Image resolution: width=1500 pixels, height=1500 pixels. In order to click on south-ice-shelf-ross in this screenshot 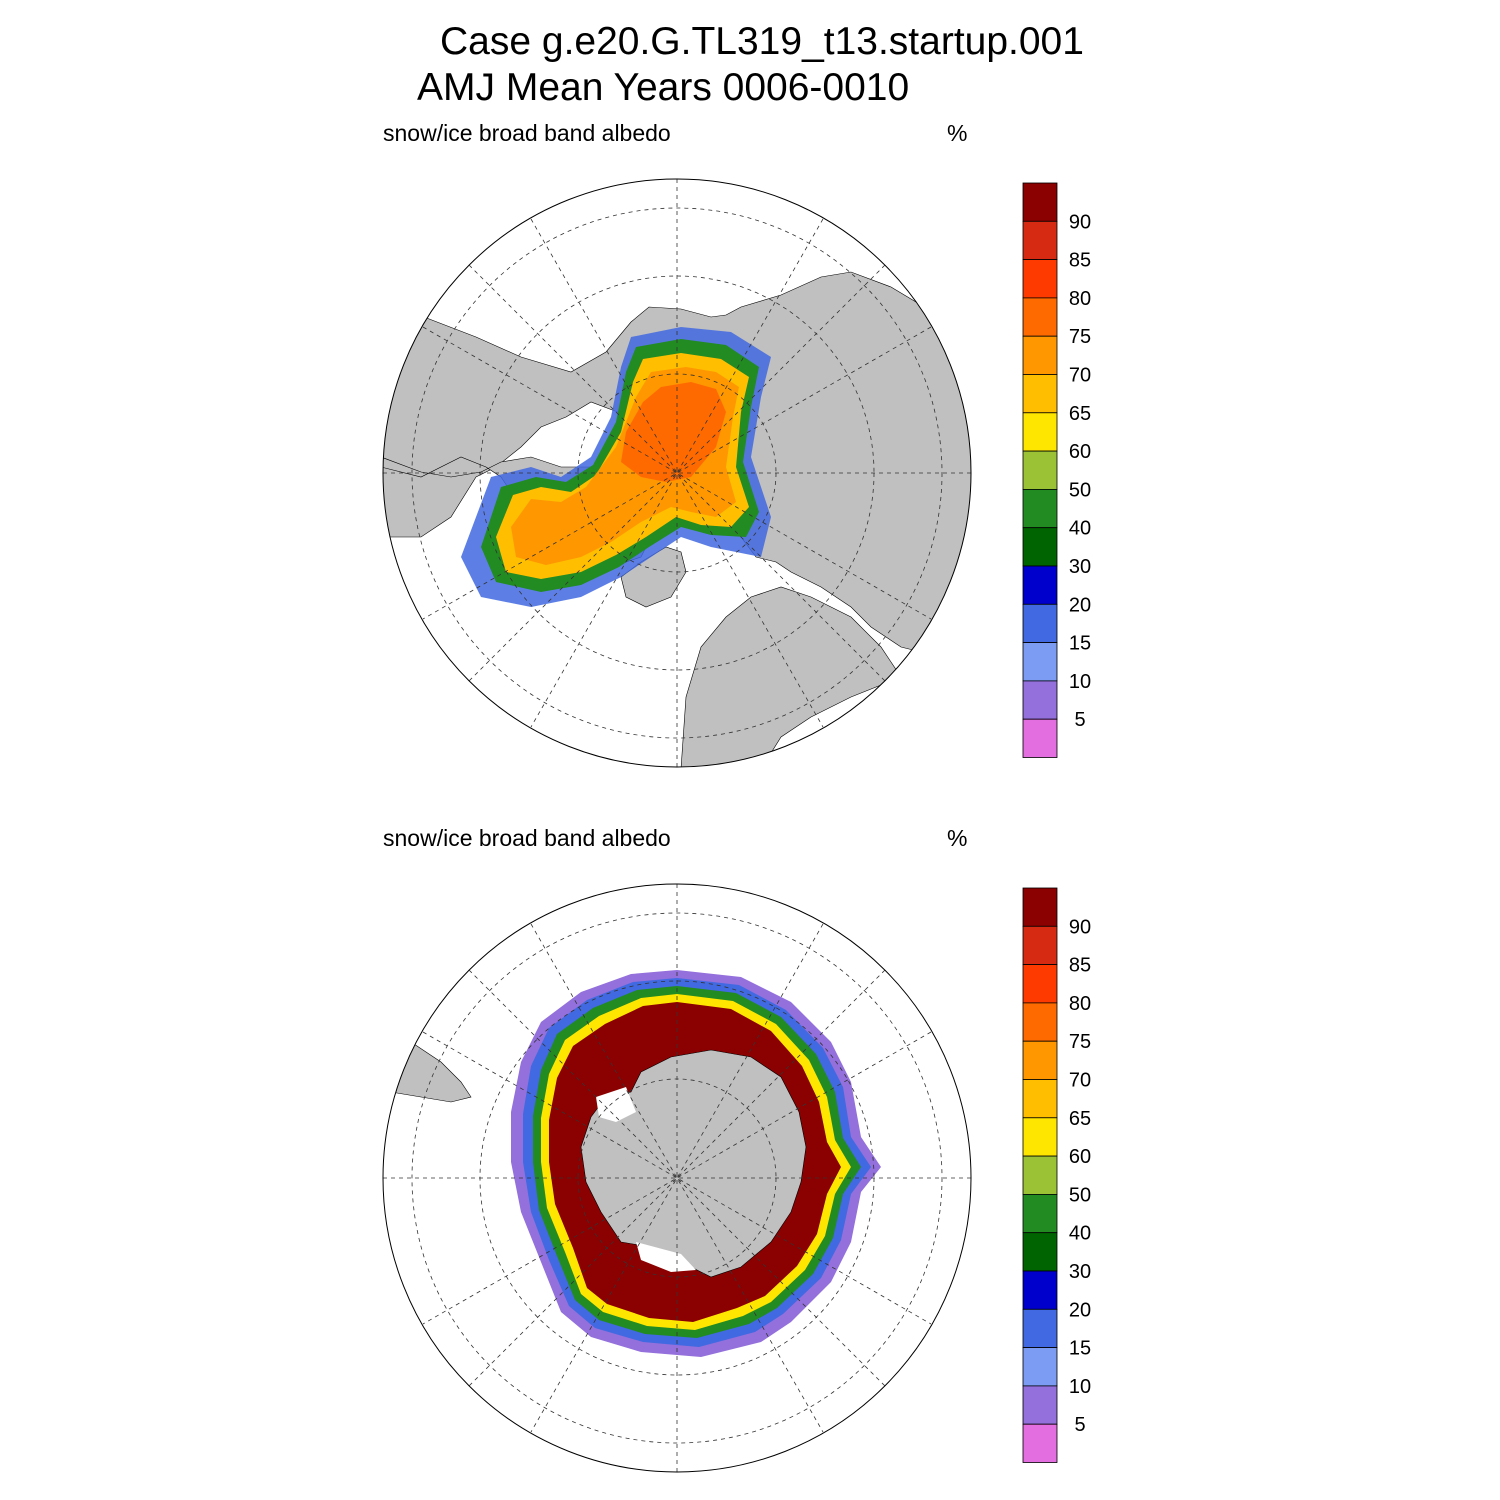, I will do `click(666, 1257)`.